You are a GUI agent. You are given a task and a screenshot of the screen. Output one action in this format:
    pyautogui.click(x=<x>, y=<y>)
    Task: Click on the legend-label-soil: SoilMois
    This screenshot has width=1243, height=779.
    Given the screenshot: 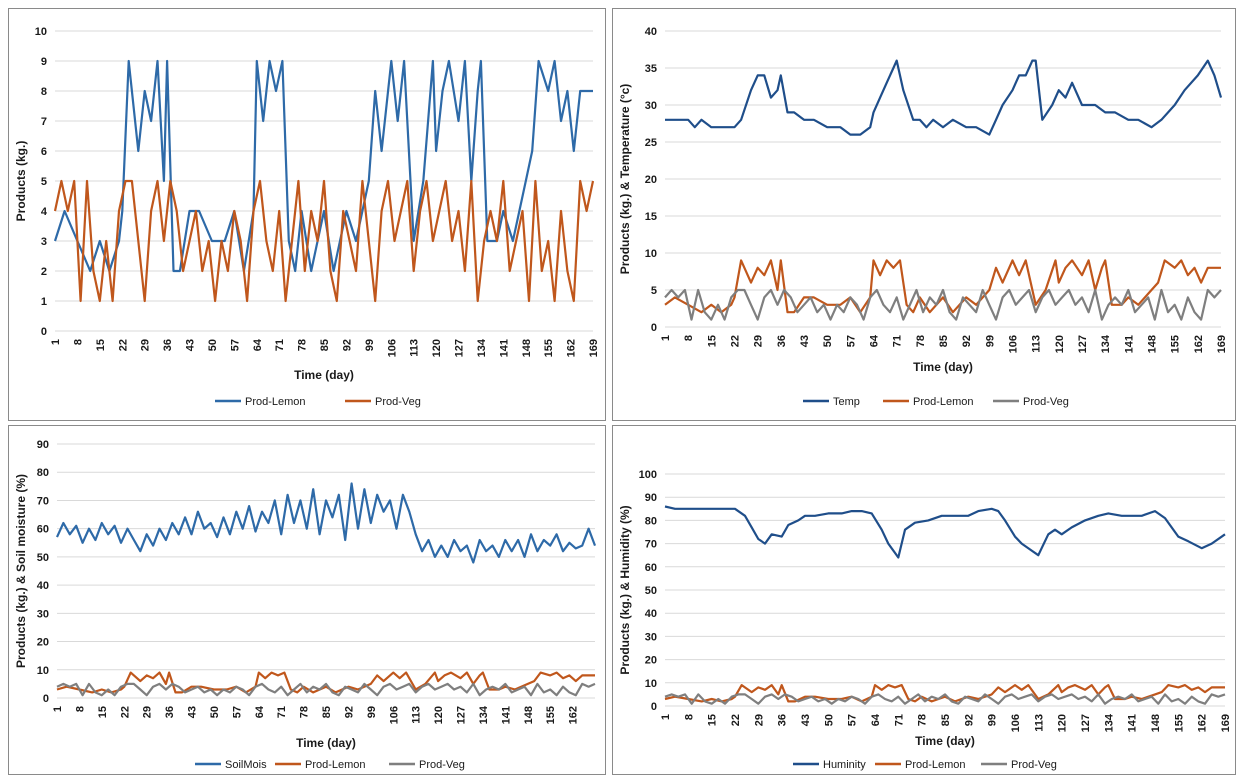 What is the action you would take?
    pyautogui.click(x=246, y=765)
    